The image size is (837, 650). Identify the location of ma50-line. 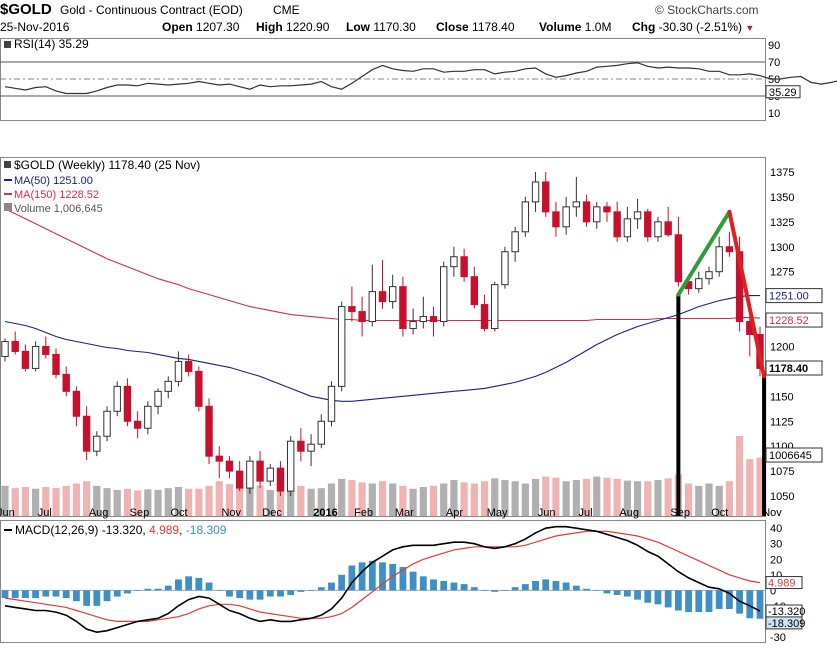
(382, 348).